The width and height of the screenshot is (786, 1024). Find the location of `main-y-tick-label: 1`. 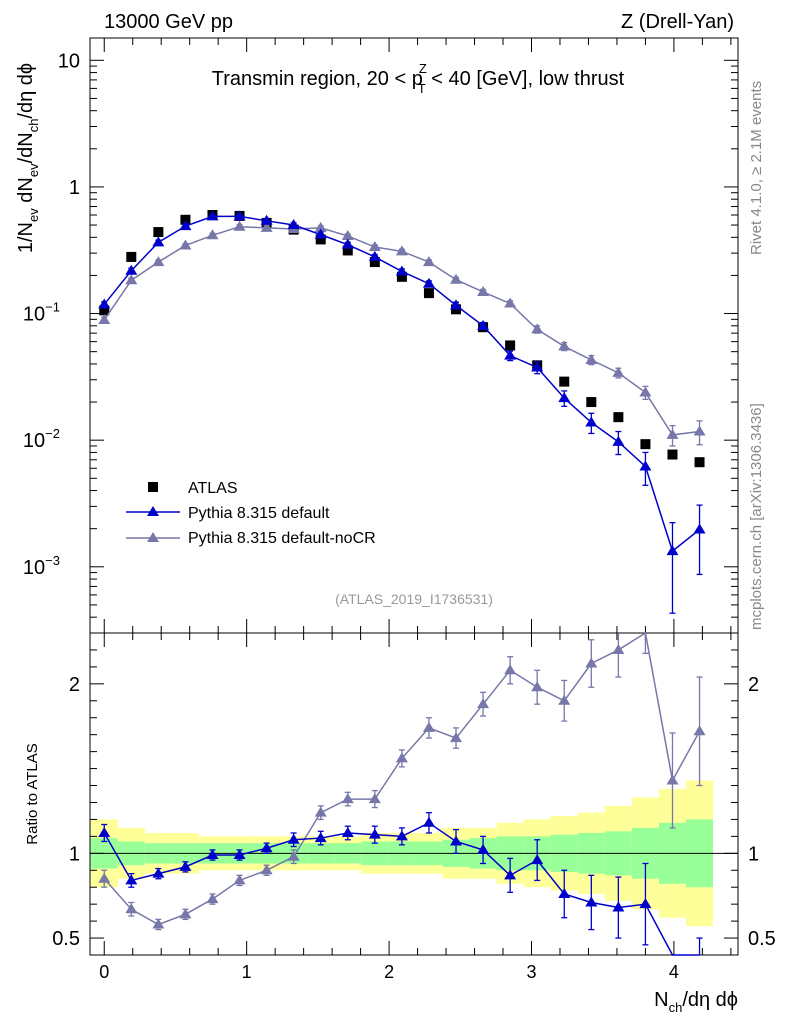

main-y-tick-label: 1 is located at coordinates (74, 188).